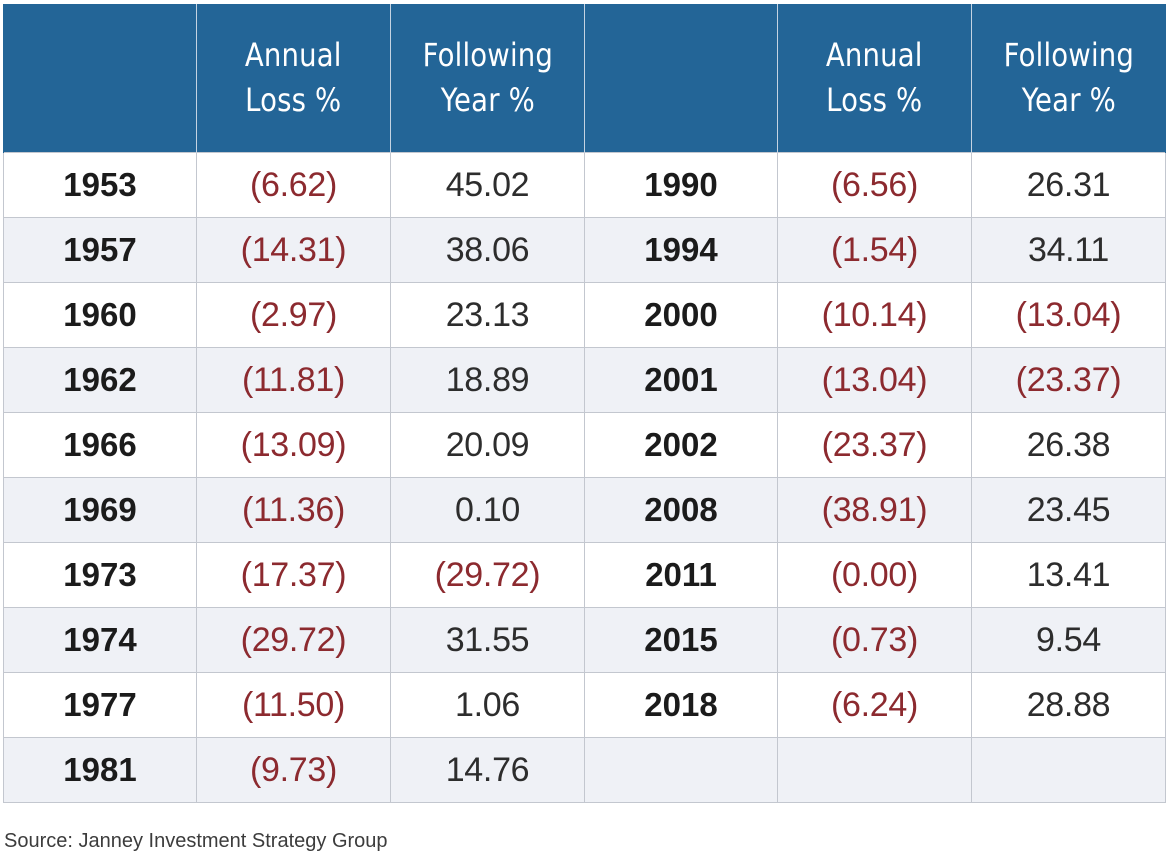 The width and height of the screenshot is (1168, 862). Describe the element at coordinates (874, 705) in the screenshot. I see `right-loss-cell: (6.24)` at that location.